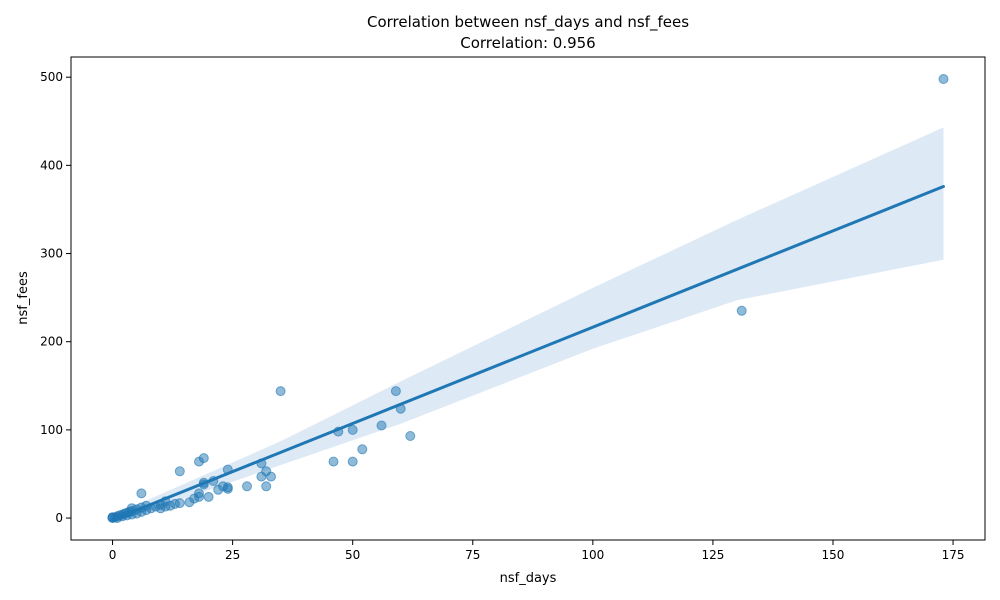 The image size is (1000, 600). What do you see at coordinates (51, 77) in the screenshot?
I see `y-tick-label: 500` at bounding box center [51, 77].